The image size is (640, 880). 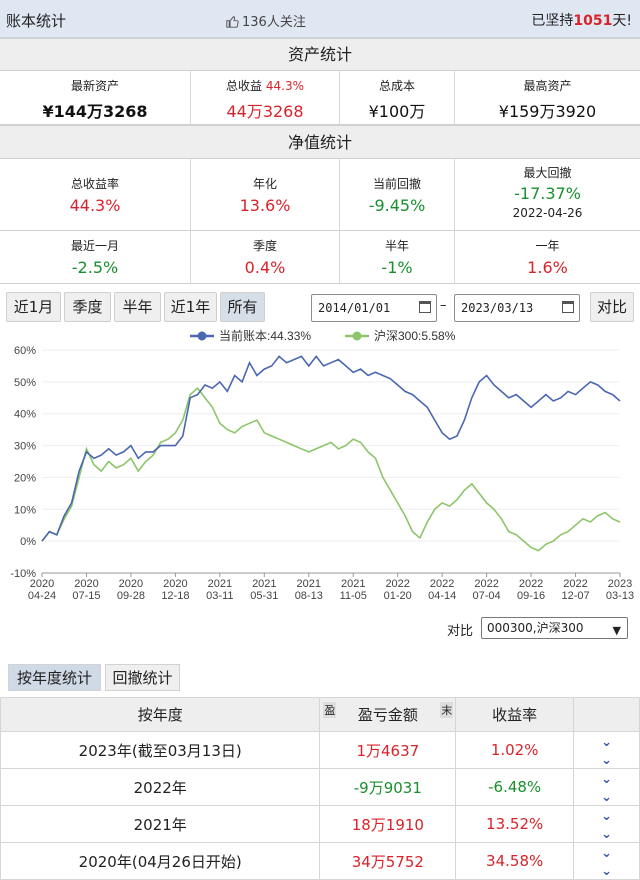 What do you see at coordinates (190, 307) in the screenshot?
I see `range-1y-button: 近1年` at bounding box center [190, 307].